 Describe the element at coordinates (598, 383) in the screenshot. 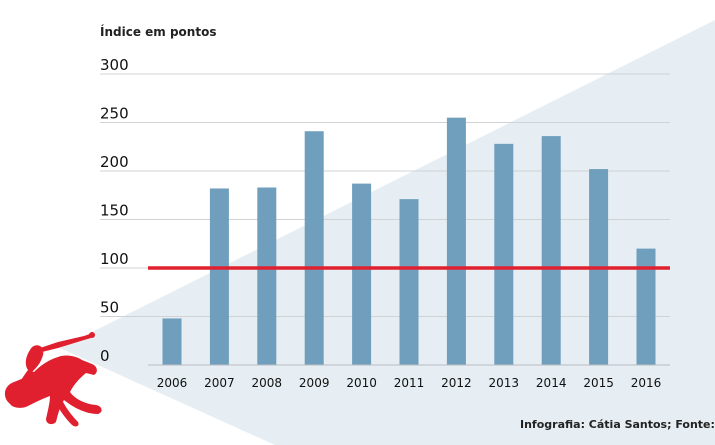

I see `x-tick-label: 2015` at that location.